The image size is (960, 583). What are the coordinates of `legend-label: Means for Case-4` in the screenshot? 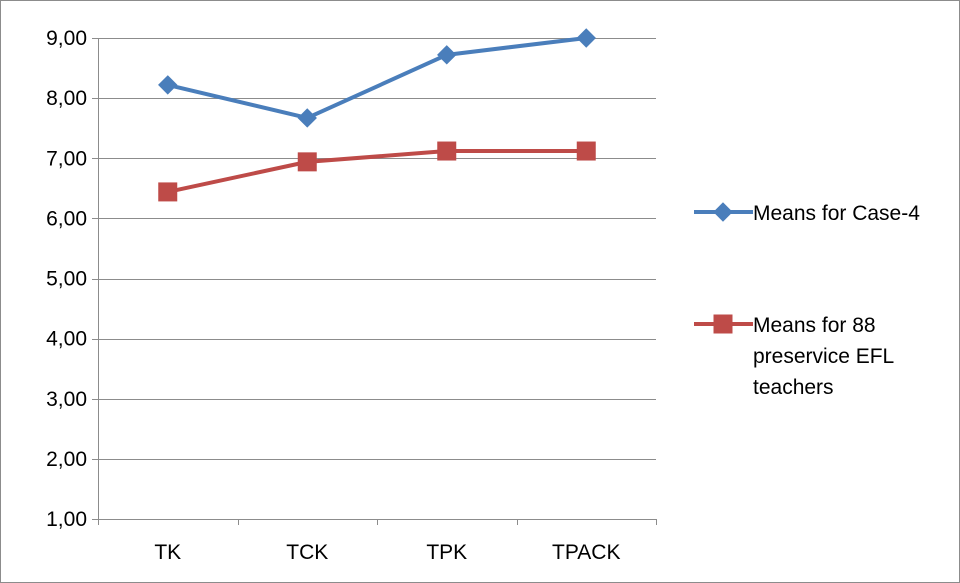 It's located at (836, 213).